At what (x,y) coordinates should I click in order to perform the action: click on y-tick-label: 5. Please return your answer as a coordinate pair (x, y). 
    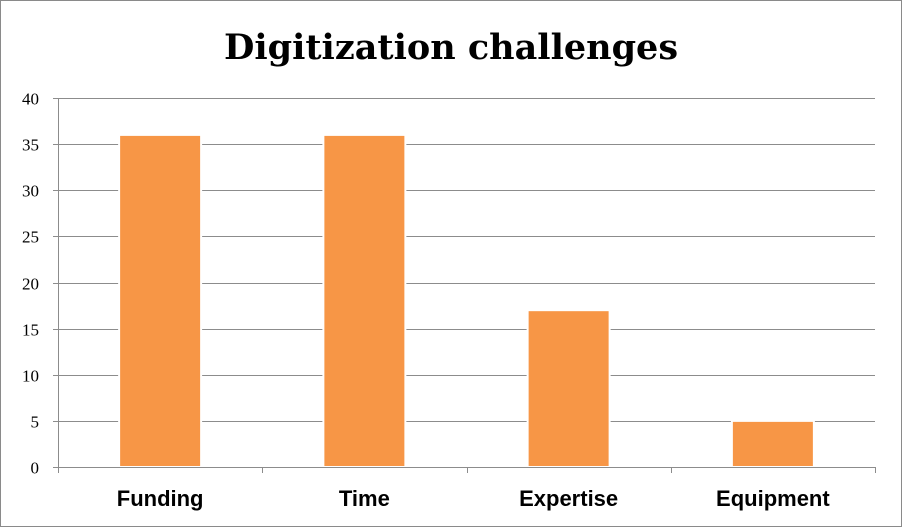
    Looking at the image, I should click on (35, 422).